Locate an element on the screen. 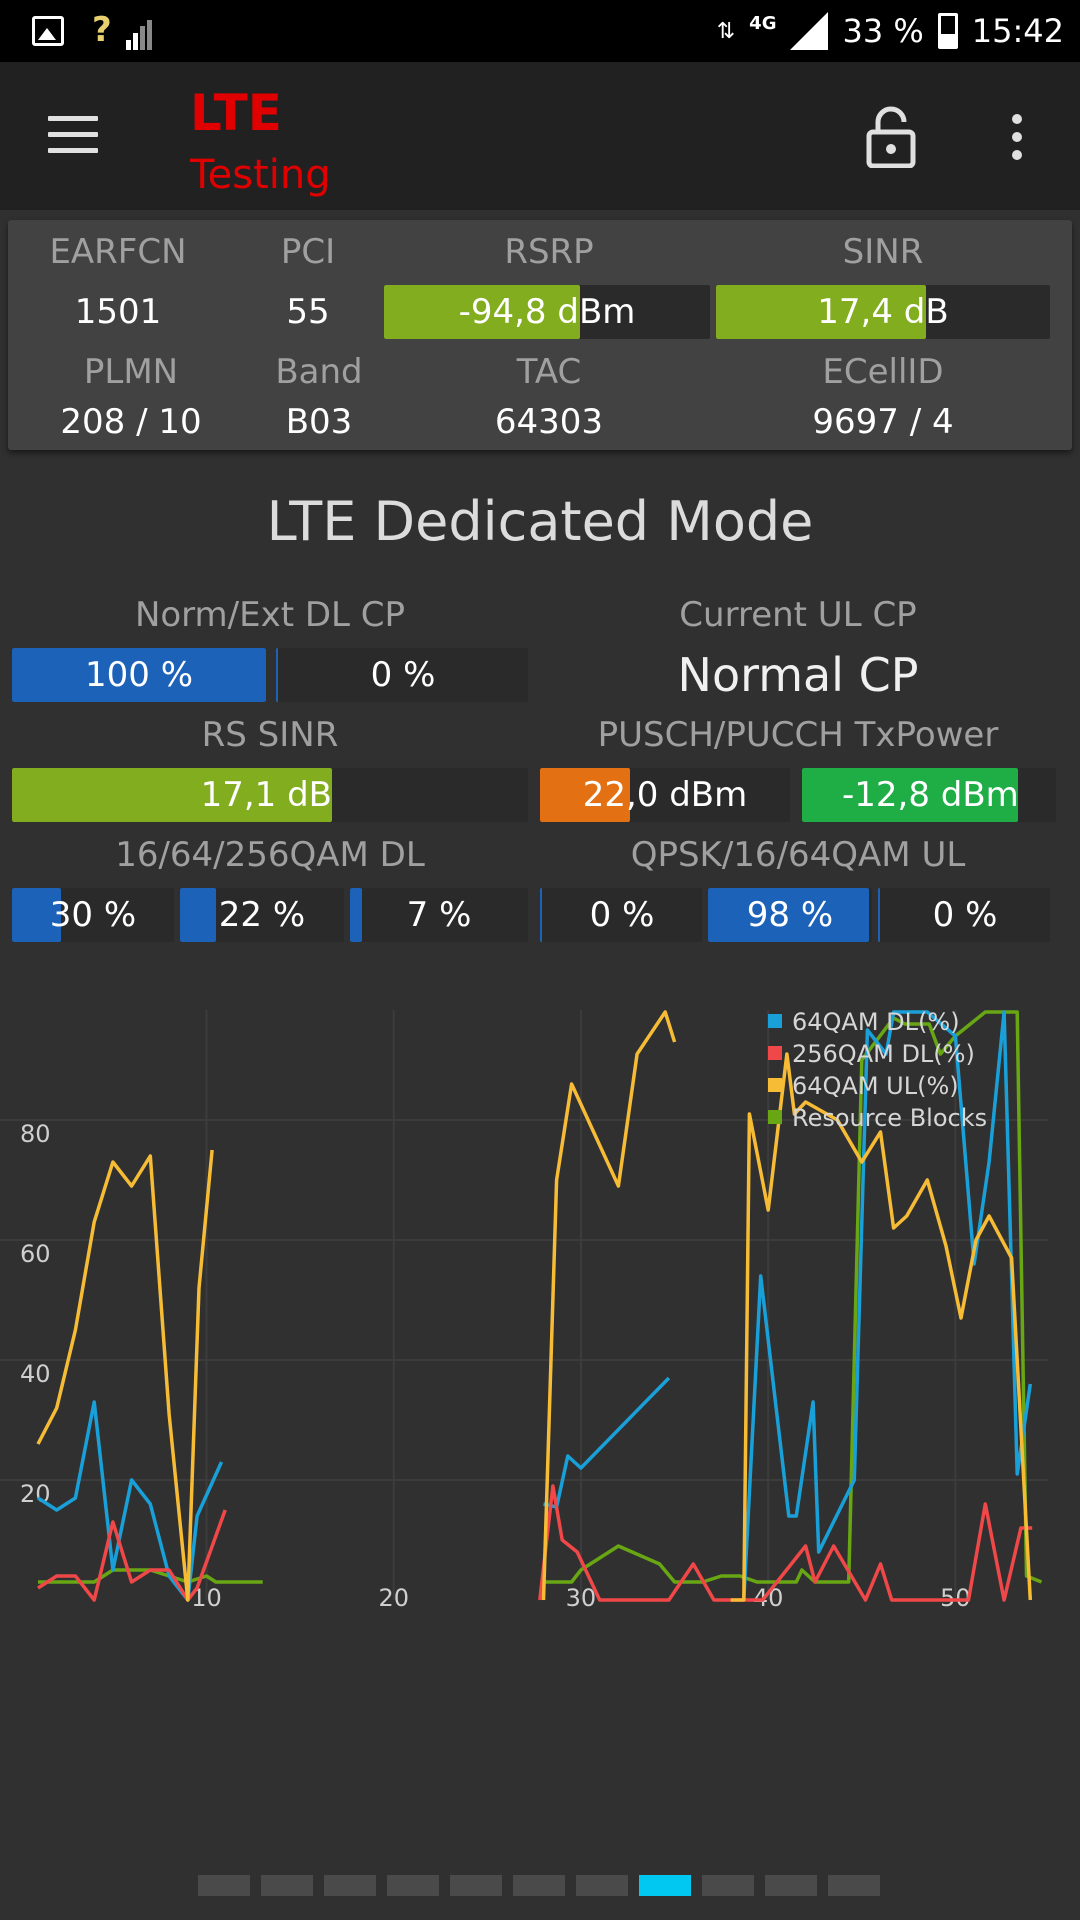 This screenshot has width=1080, height=1920. sinr-label: SINR is located at coordinates (883, 252).